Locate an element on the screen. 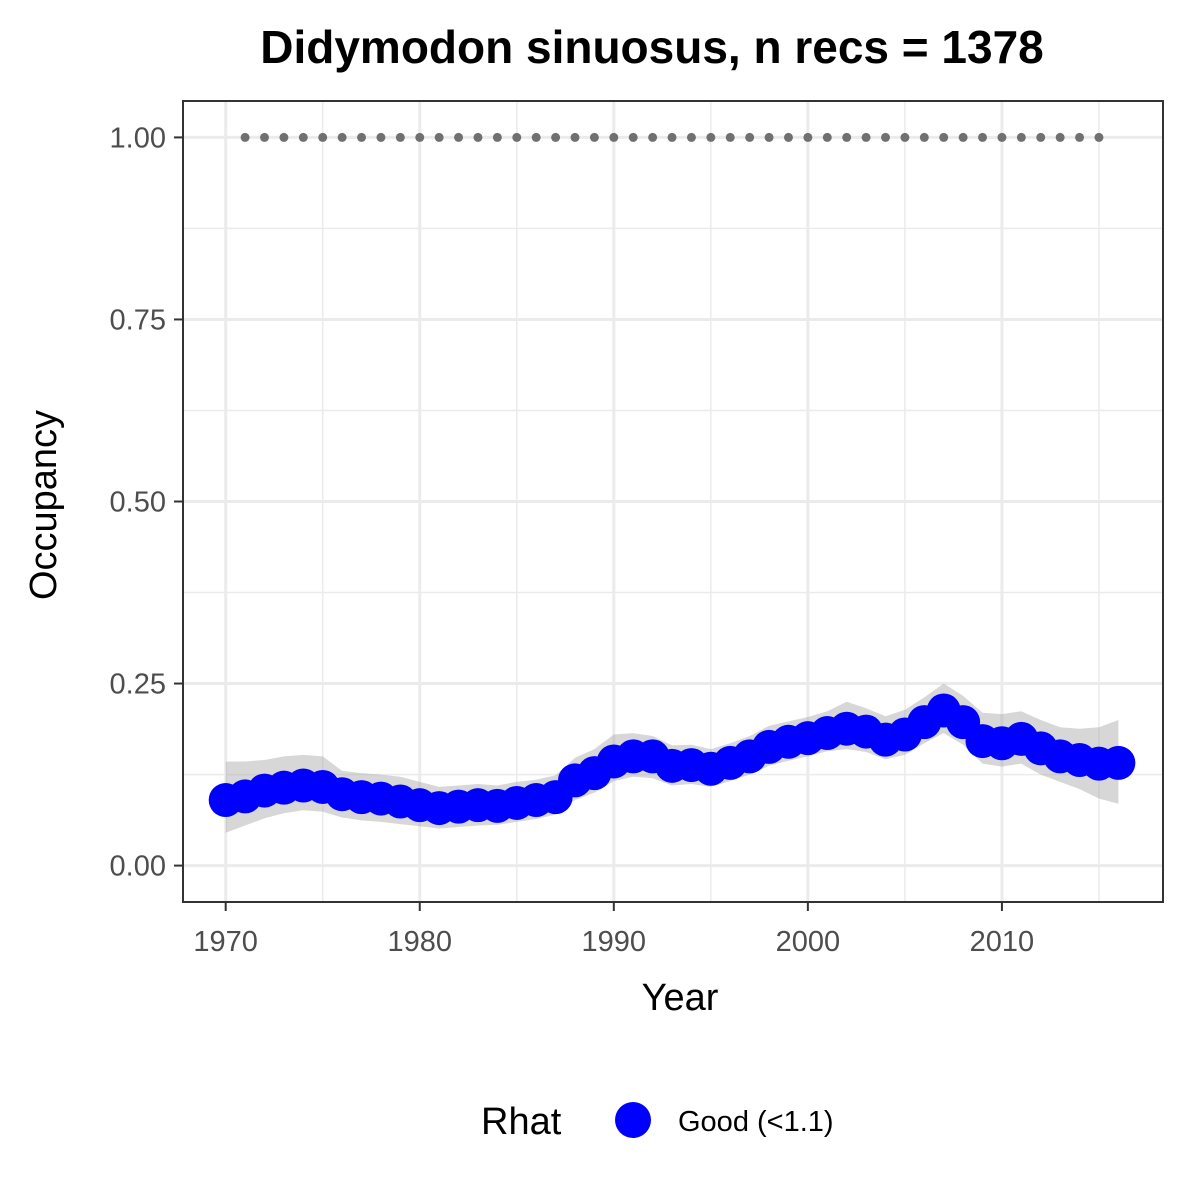 The height and width of the screenshot is (1200, 1200). y-axis: 0.00 0.25 0.50 0.75 1.00 is located at coordinates (146, 502).